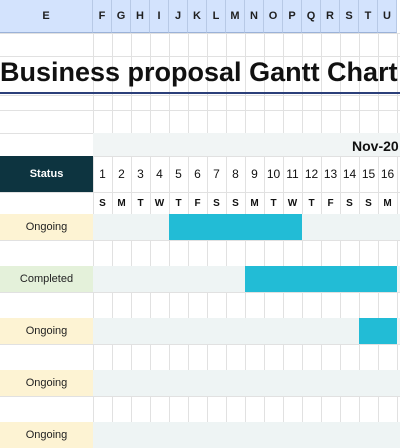  What do you see at coordinates (330, 16) in the screenshot?
I see `column-header-r: R` at bounding box center [330, 16].